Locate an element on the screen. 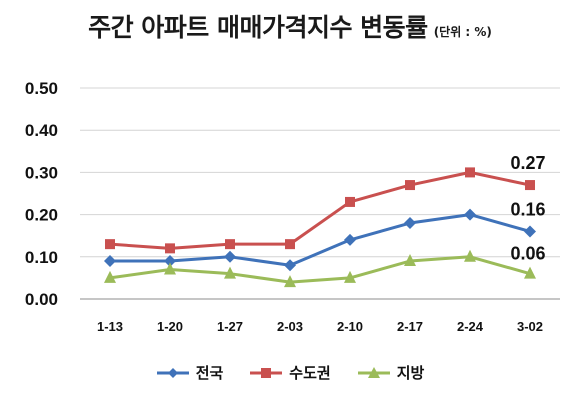  legend-label: 수도권 is located at coordinates (310, 373).